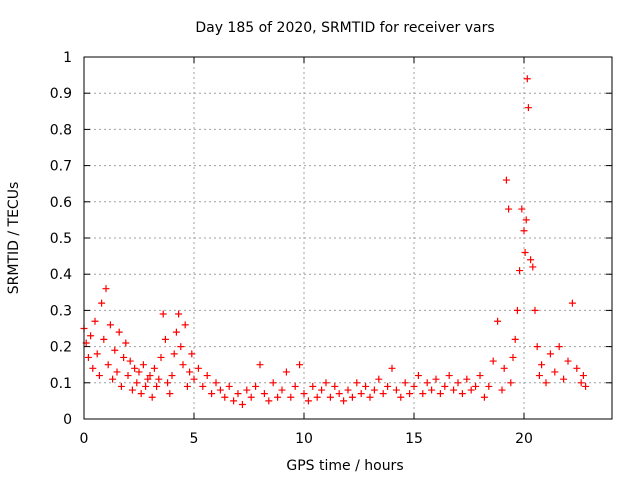 This screenshot has width=640, height=480. What do you see at coordinates (304, 439) in the screenshot?
I see `x-tick-label: 10` at bounding box center [304, 439].